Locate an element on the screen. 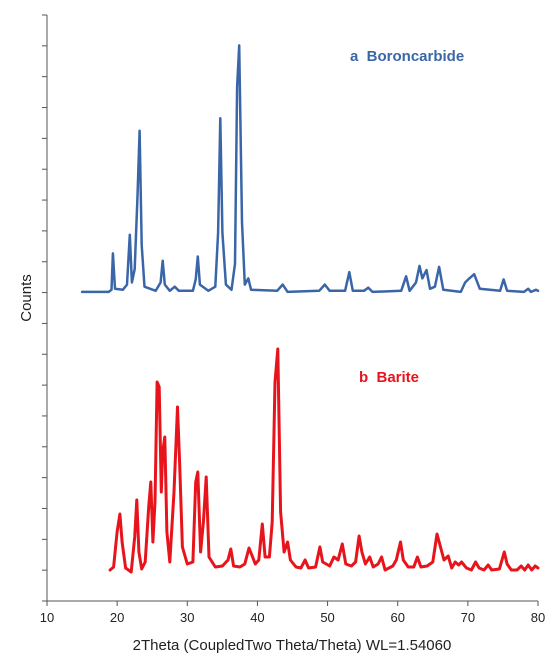 The width and height of the screenshot is (554, 656). series-label-barite: b Barite is located at coordinates (389, 377).